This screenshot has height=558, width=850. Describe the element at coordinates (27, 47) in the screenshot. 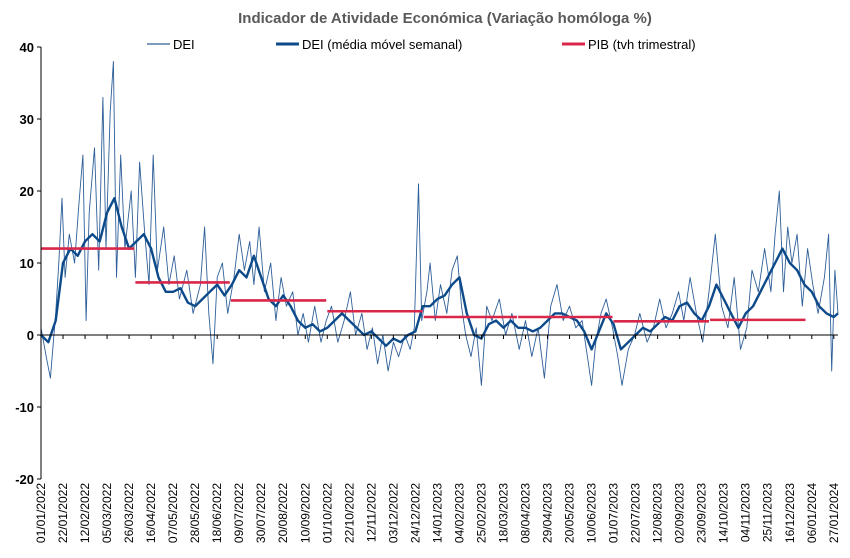

I see `y-tick-label: 40` at that location.